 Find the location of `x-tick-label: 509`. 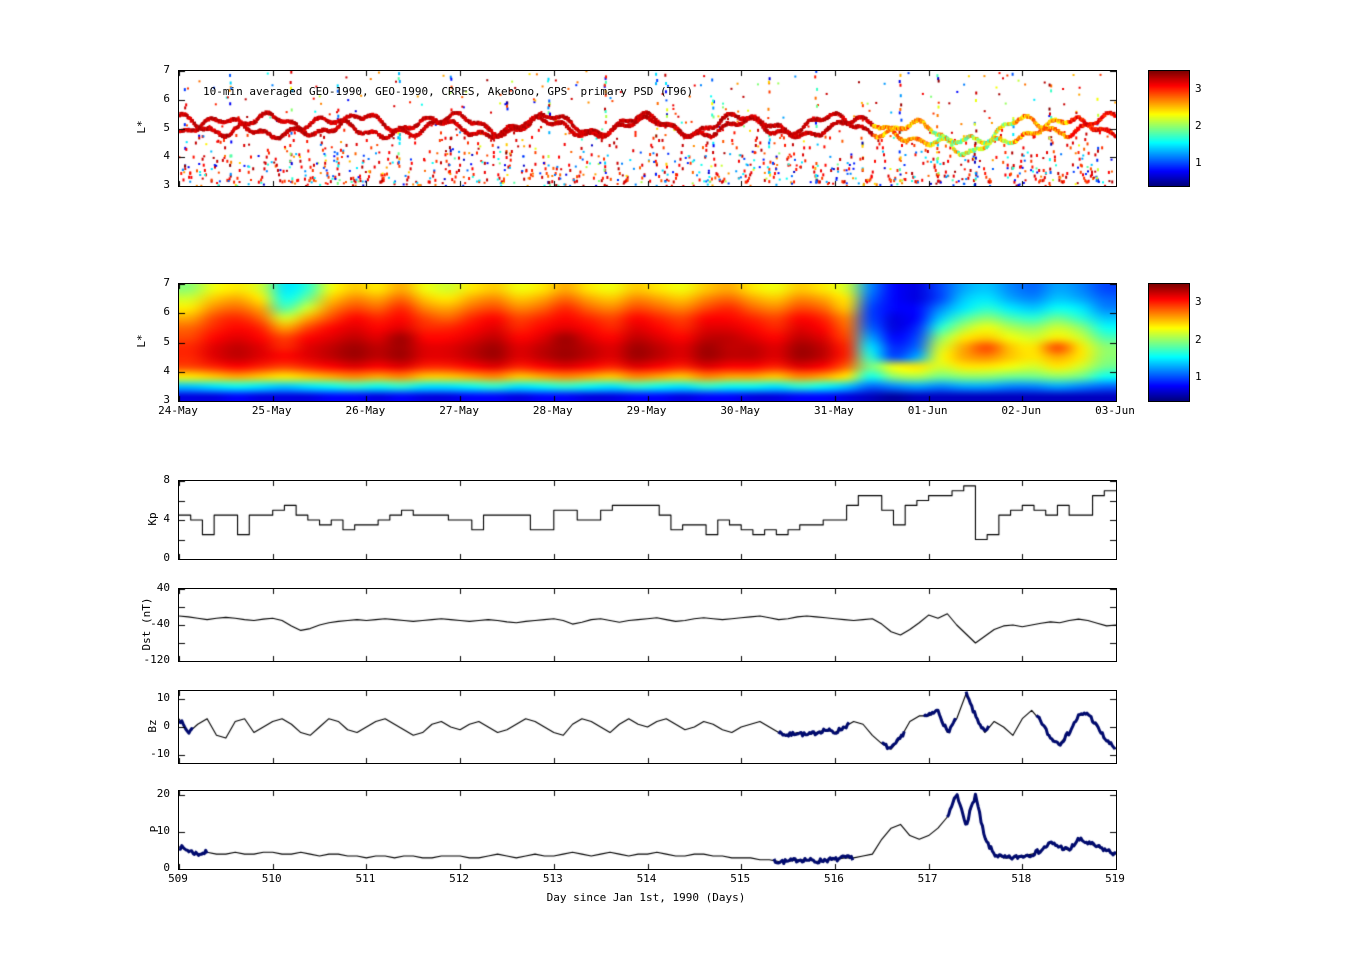

x-tick-label: 509 is located at coordinates (178, 878).